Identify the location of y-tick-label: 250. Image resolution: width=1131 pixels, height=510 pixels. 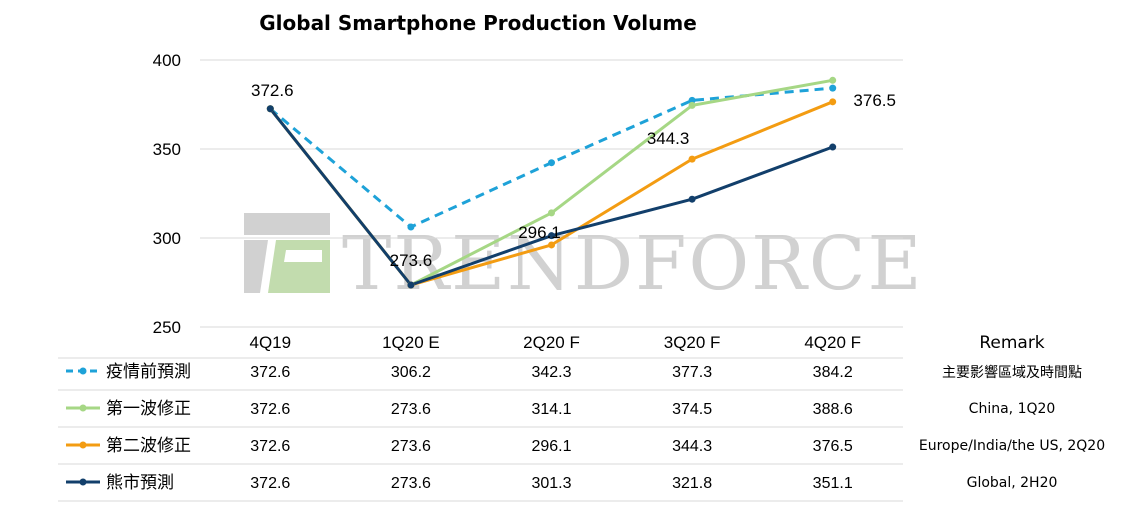
(167, 327).